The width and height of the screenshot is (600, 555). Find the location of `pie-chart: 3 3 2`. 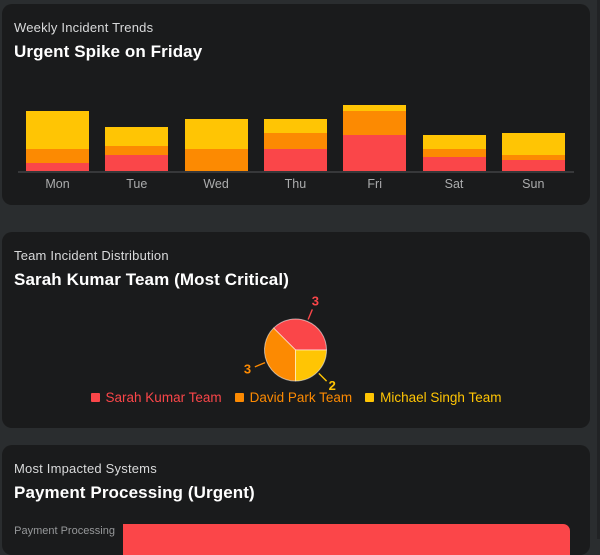

pie-chart: 3 3 2 is located at coordinates (290, 343).